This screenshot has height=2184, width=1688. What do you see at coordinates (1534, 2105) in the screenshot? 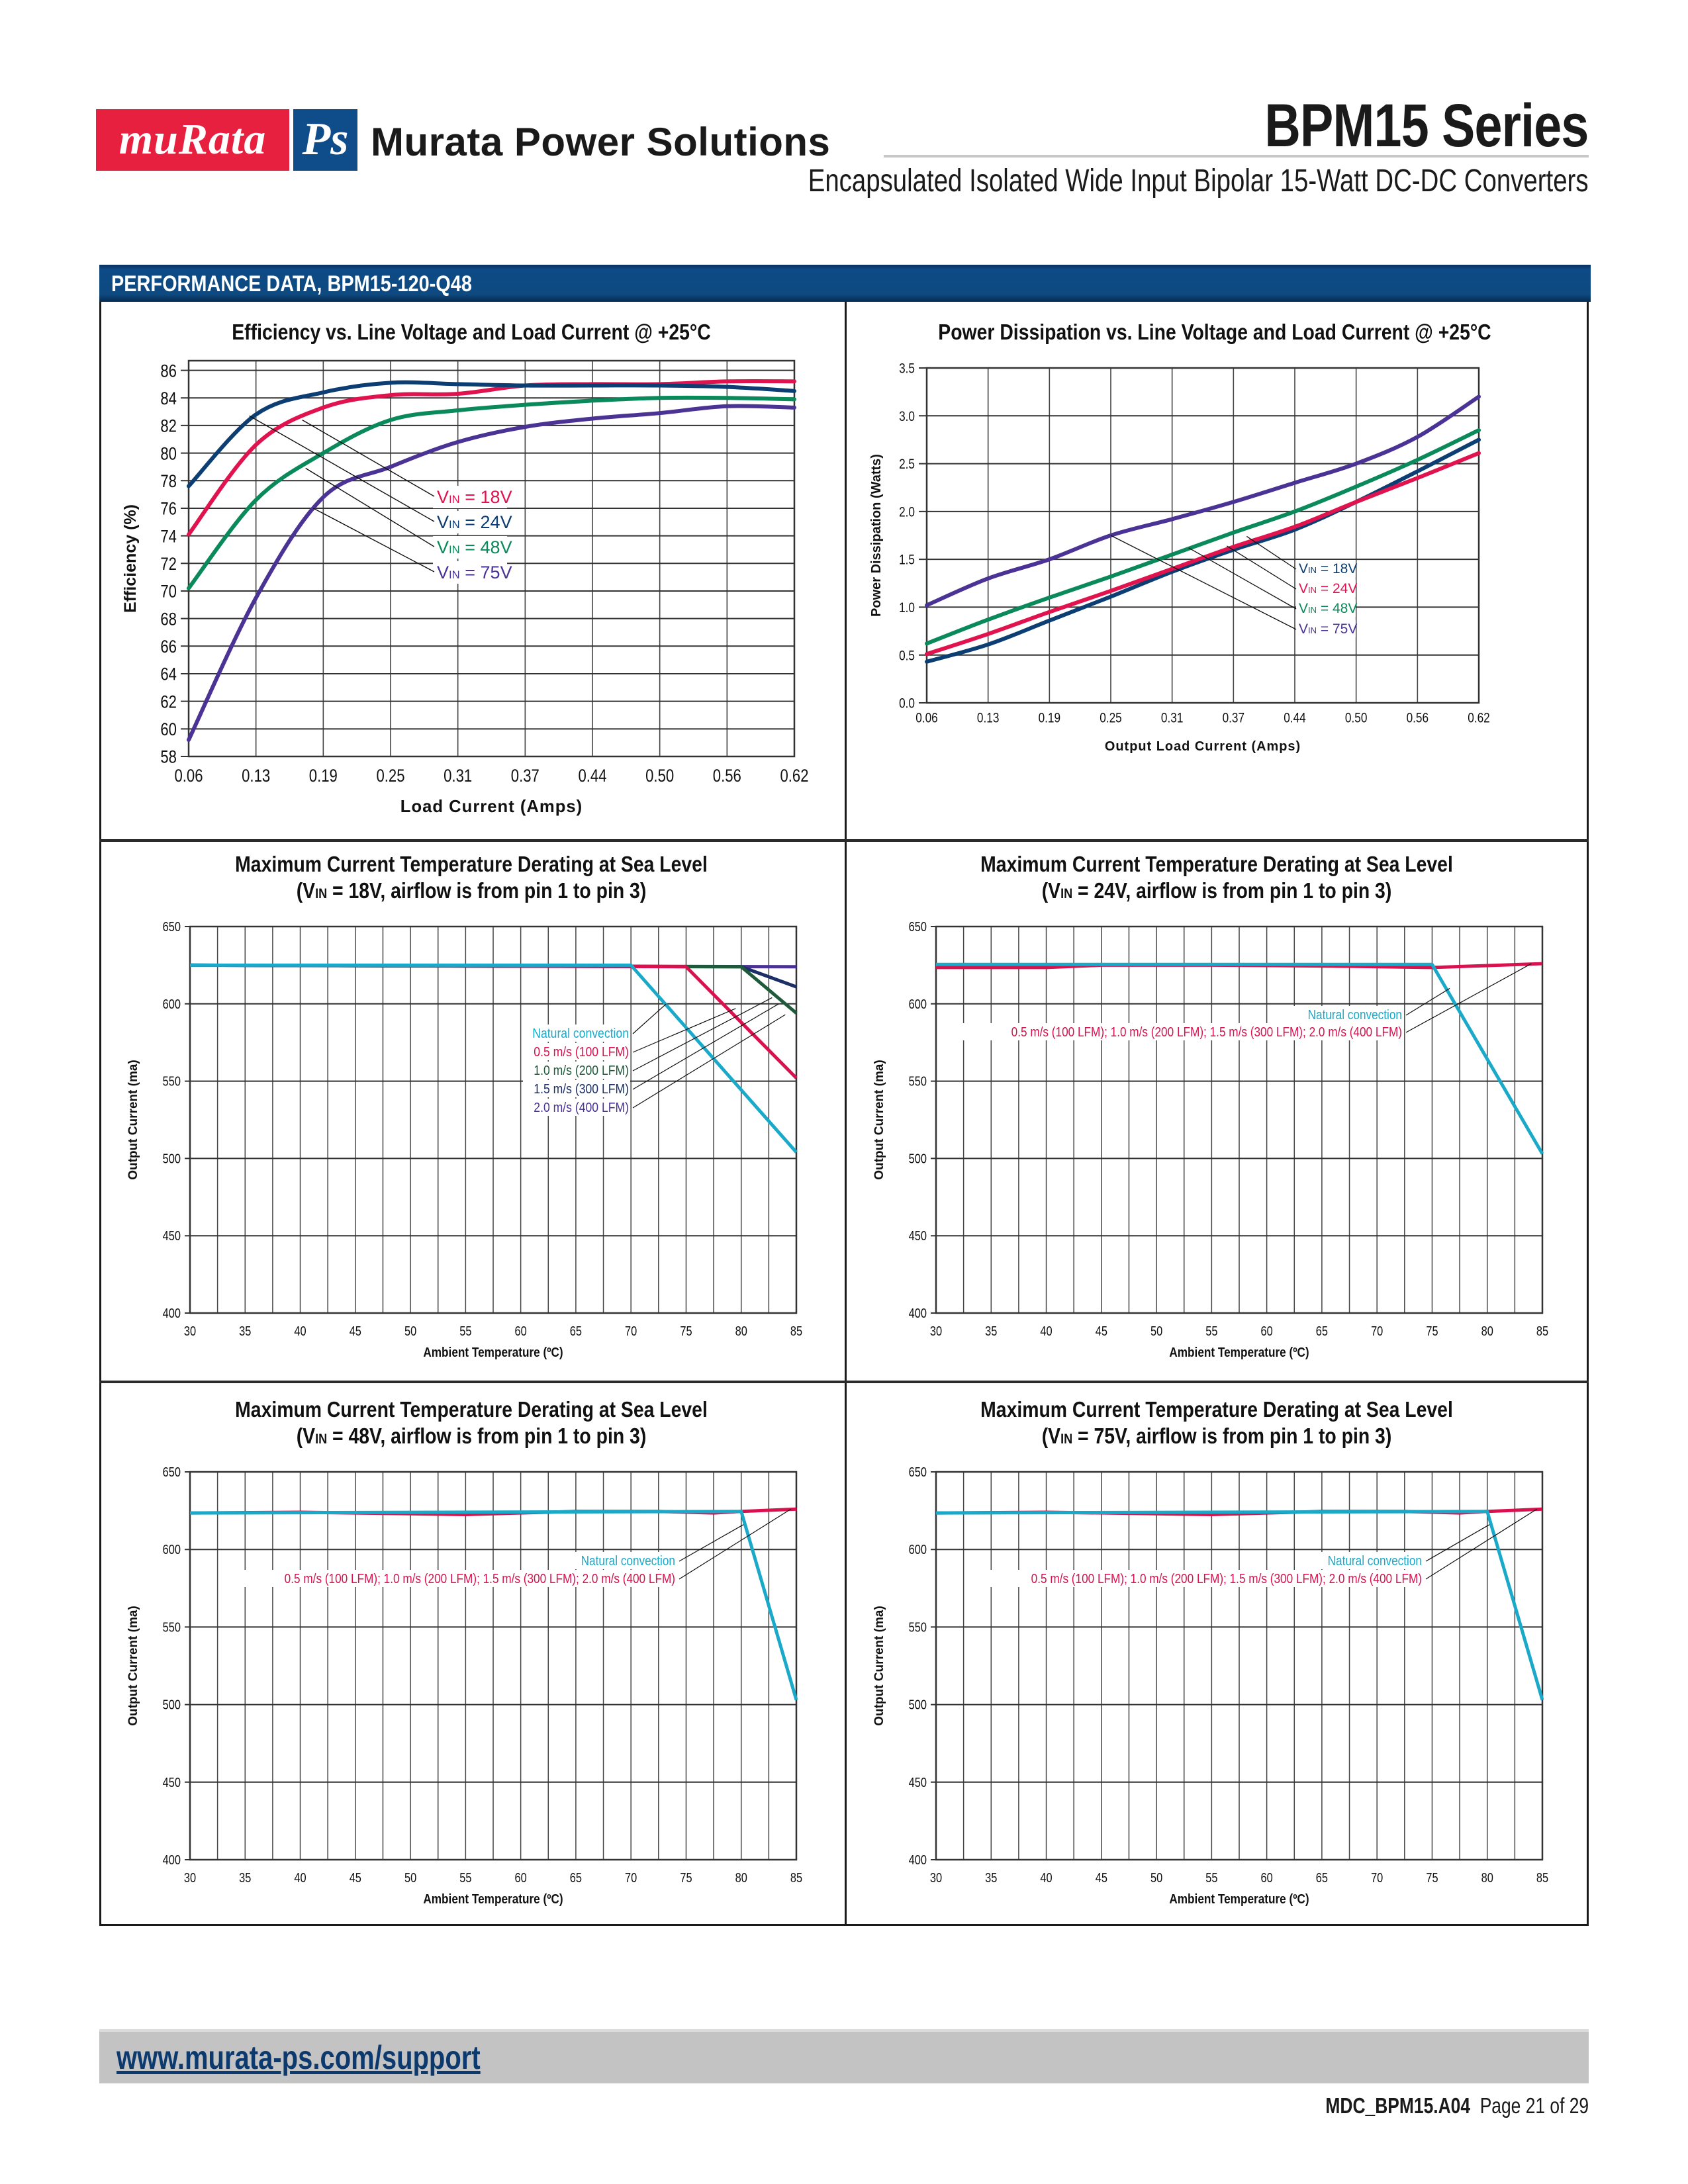
I see `page-number: Page 21 of 29` at bounding box center [1534, 2105].